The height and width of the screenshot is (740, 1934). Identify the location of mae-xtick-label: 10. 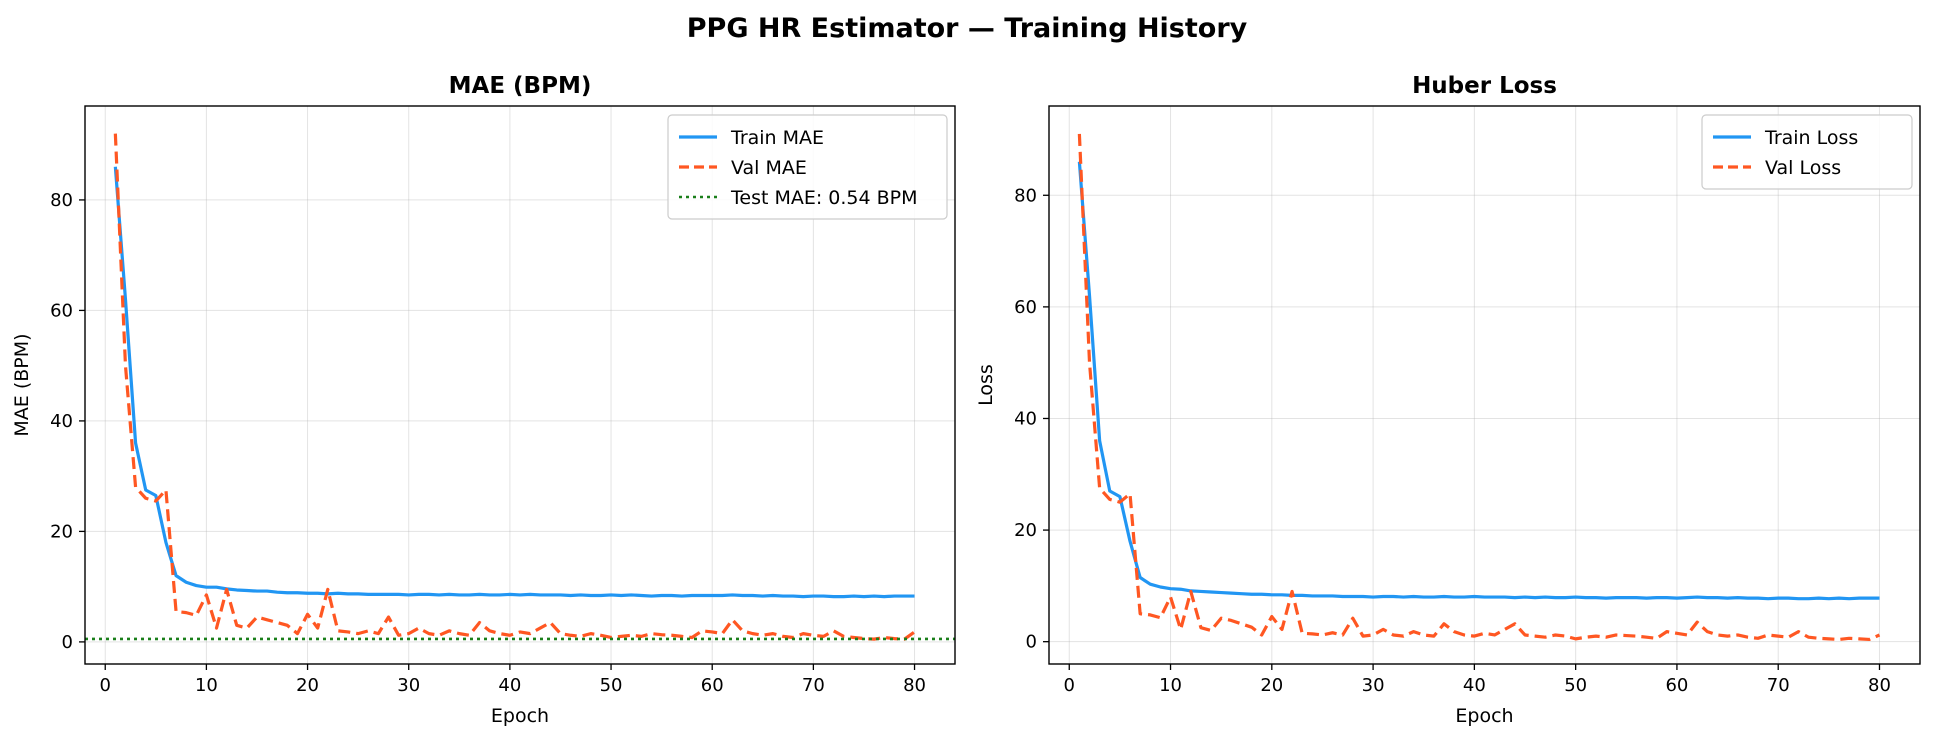
(206, 685).